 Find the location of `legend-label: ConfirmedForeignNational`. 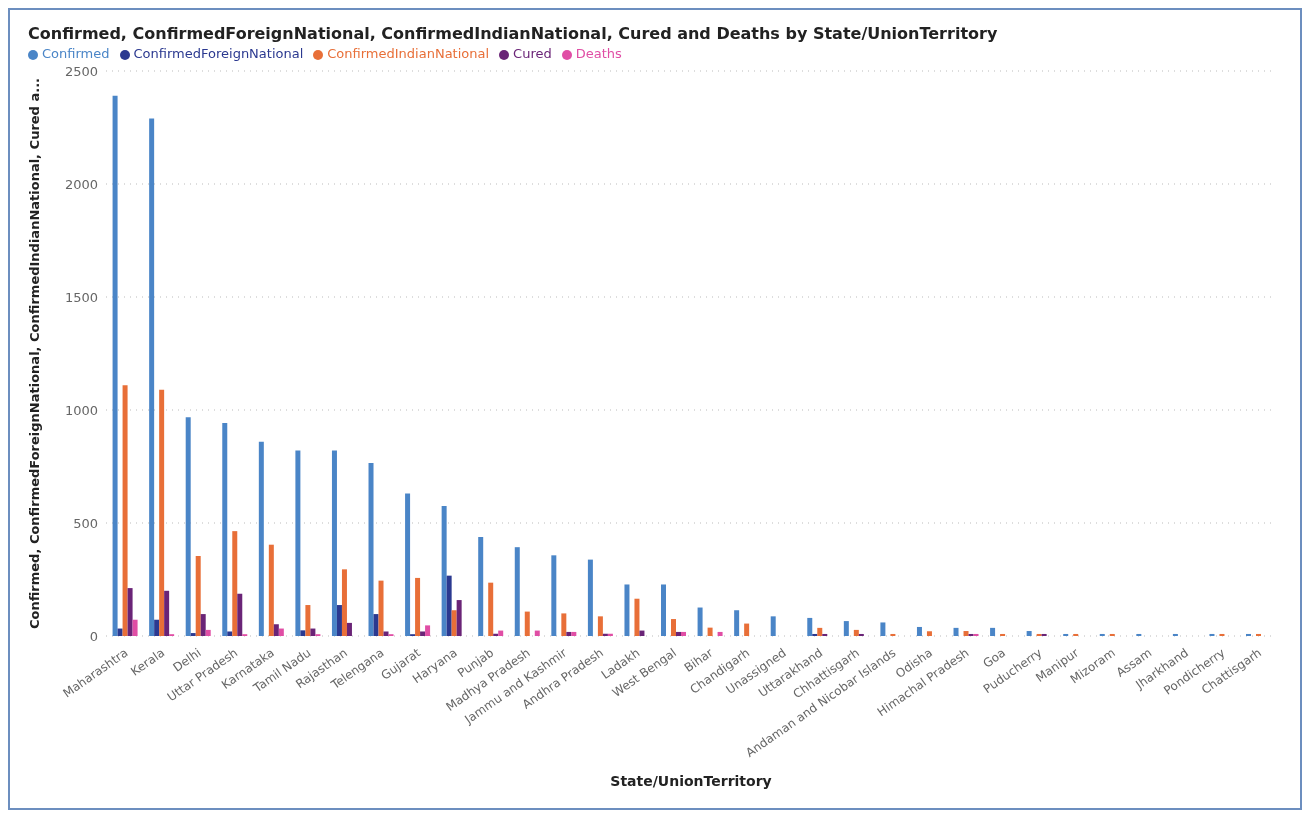

legend-label: ConfirmedForeignNational is located at coordinates (218, 53).